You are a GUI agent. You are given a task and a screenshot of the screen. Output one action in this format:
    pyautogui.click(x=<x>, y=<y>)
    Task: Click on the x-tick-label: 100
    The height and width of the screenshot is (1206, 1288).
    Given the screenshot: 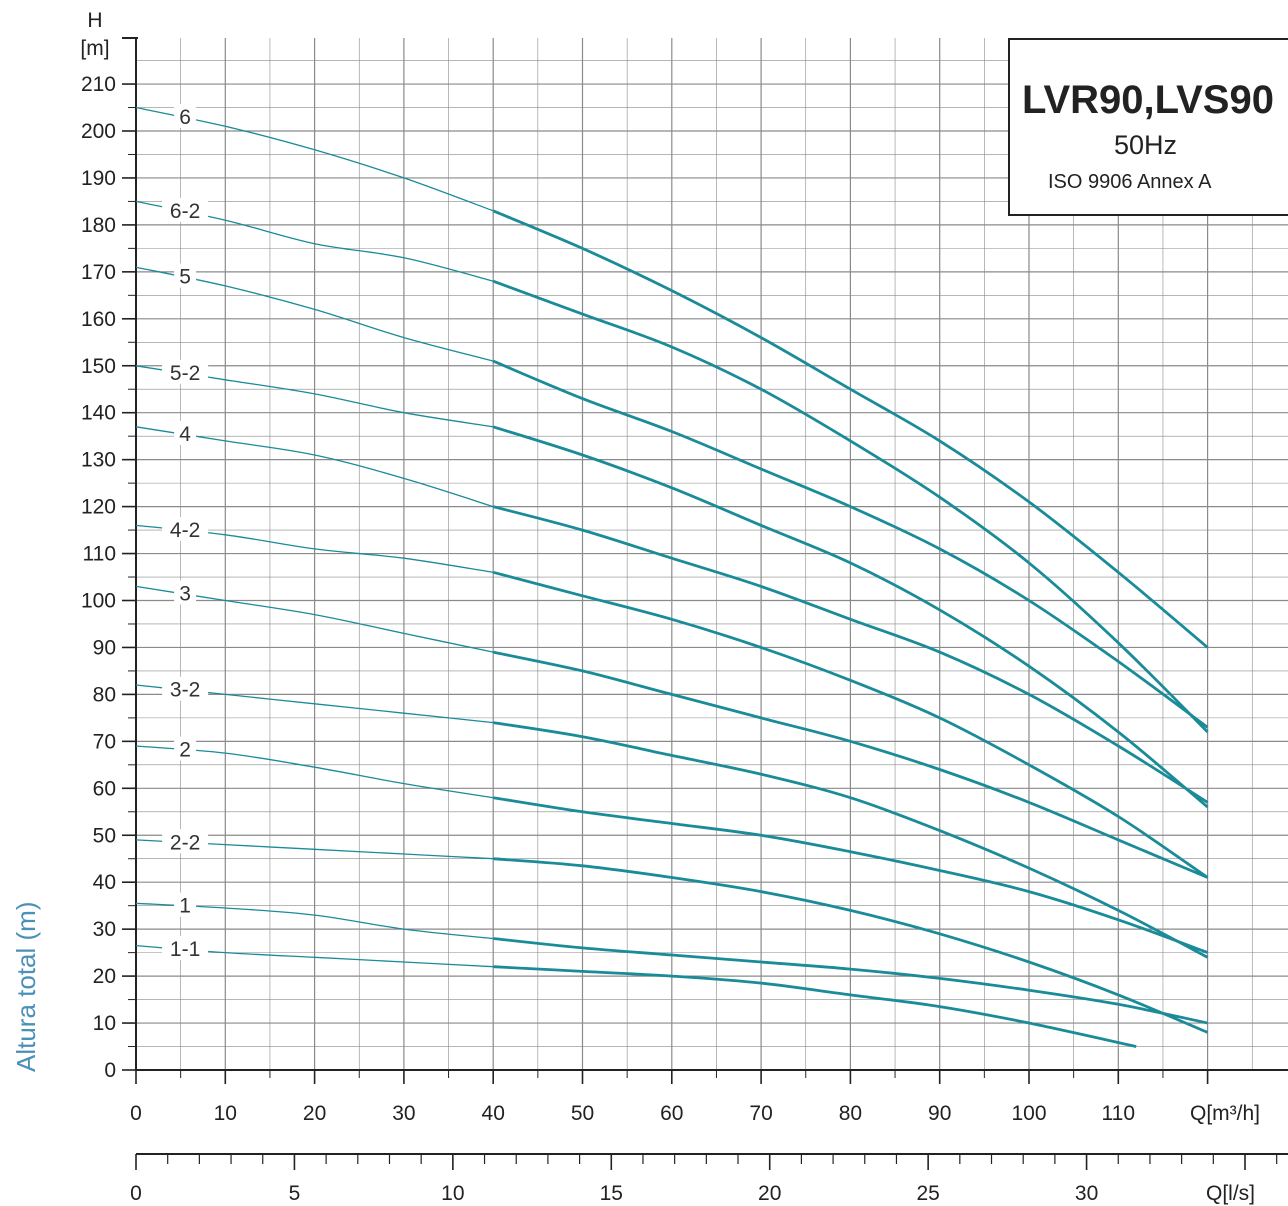 What is the action you would take?
    pyautogui.click(x=1028, y=1113)
    